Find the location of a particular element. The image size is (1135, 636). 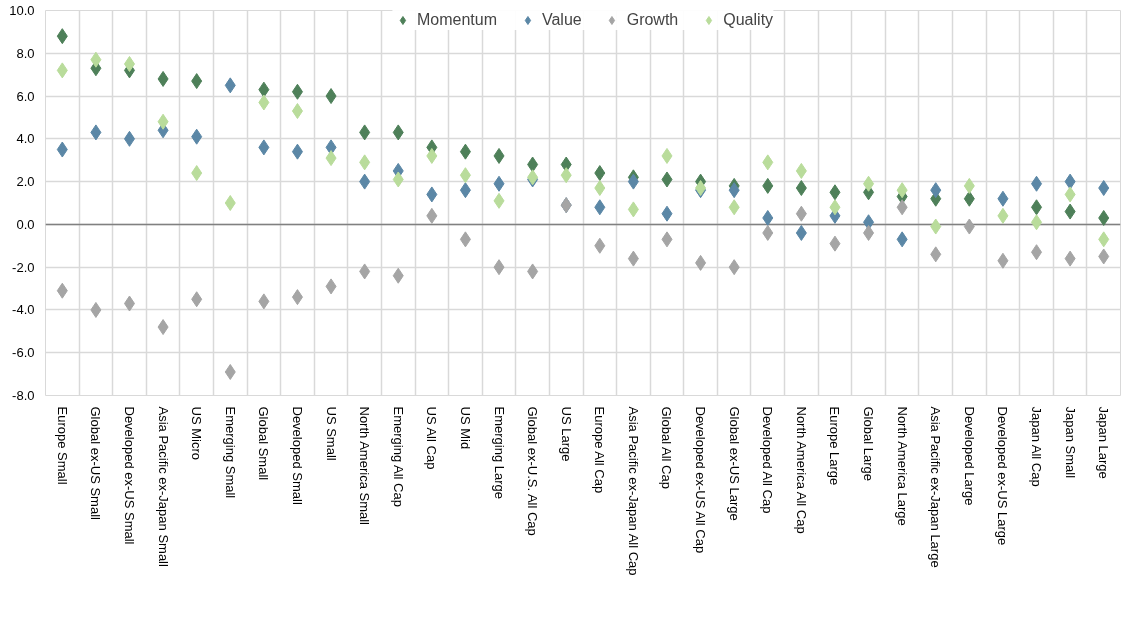

x-tick-label: Asia Pacific ex-Japan Small is located at coordinates (163, 487).